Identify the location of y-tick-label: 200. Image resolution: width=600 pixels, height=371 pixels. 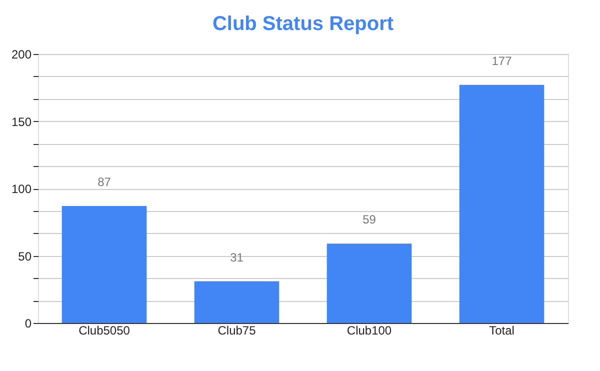
(21, 55).